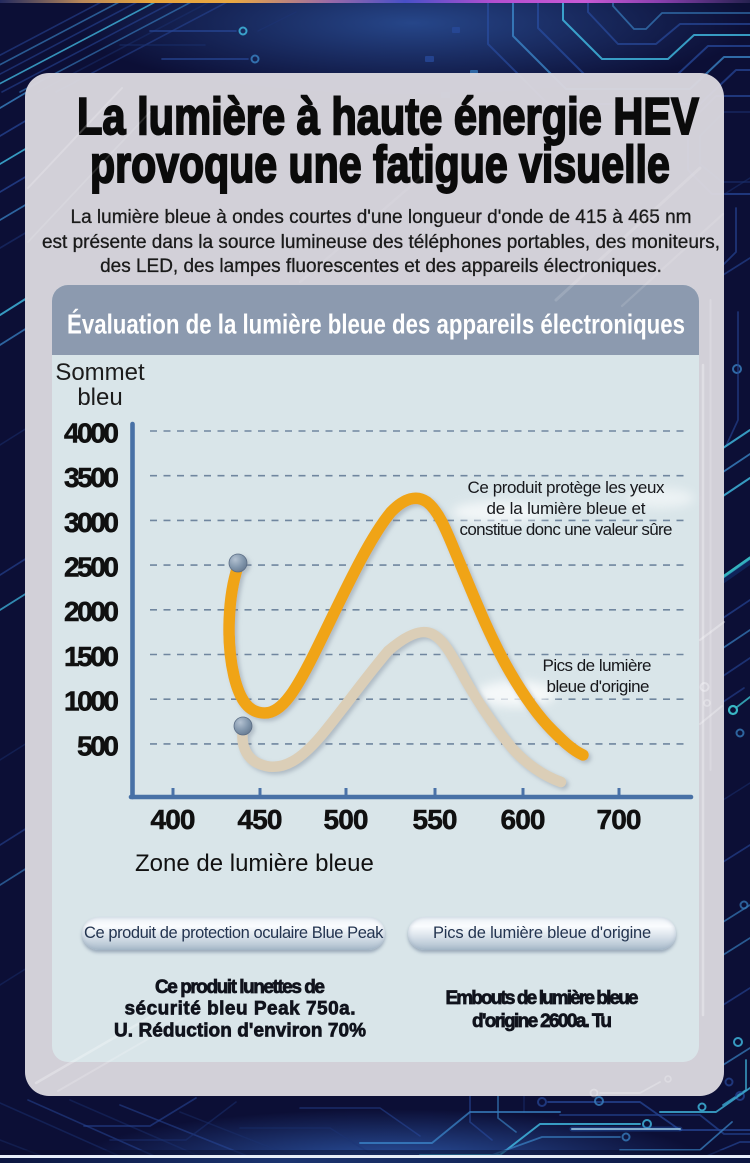 Image resolution: width=750 pixels, height=1163 pixels. Describe the element at coordinates (542, 998) in the screenshot. I see `svg-text: Embouts de lumière bleue` at that location.